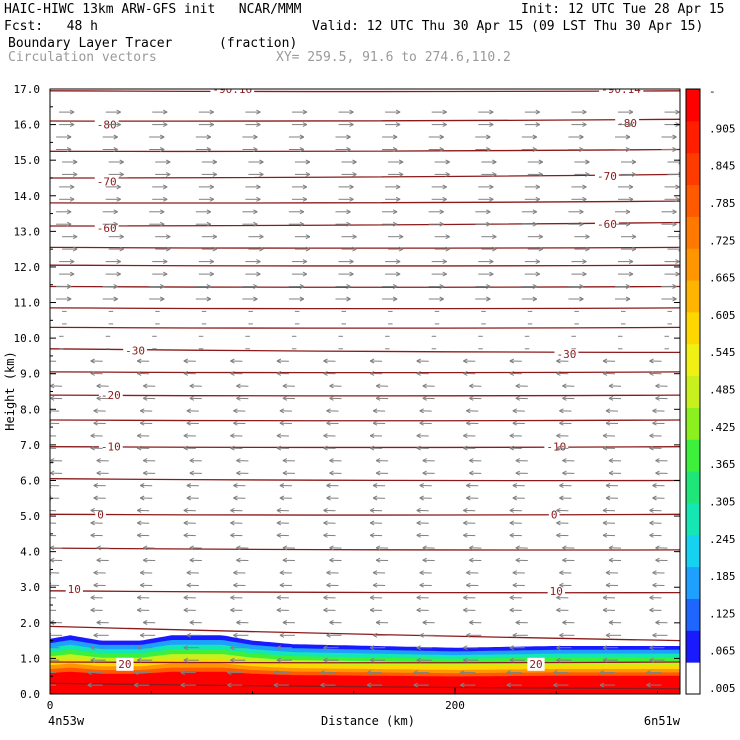  I want to click on colorbar-label: .845, so click(722, 166).